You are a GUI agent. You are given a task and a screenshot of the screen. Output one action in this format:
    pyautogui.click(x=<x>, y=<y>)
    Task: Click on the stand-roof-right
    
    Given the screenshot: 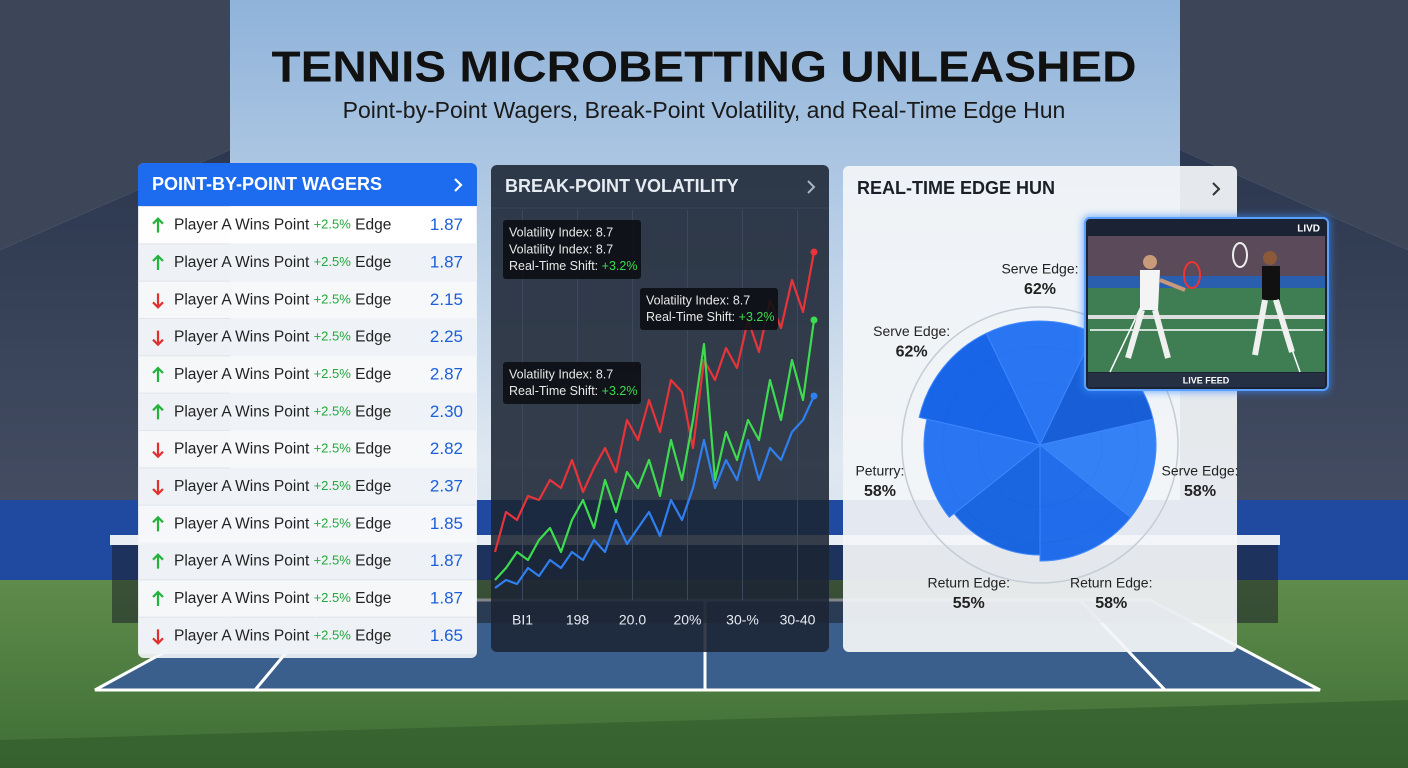 What is the action you would take?
    pyautogui.click(x=1294, y=125)
    